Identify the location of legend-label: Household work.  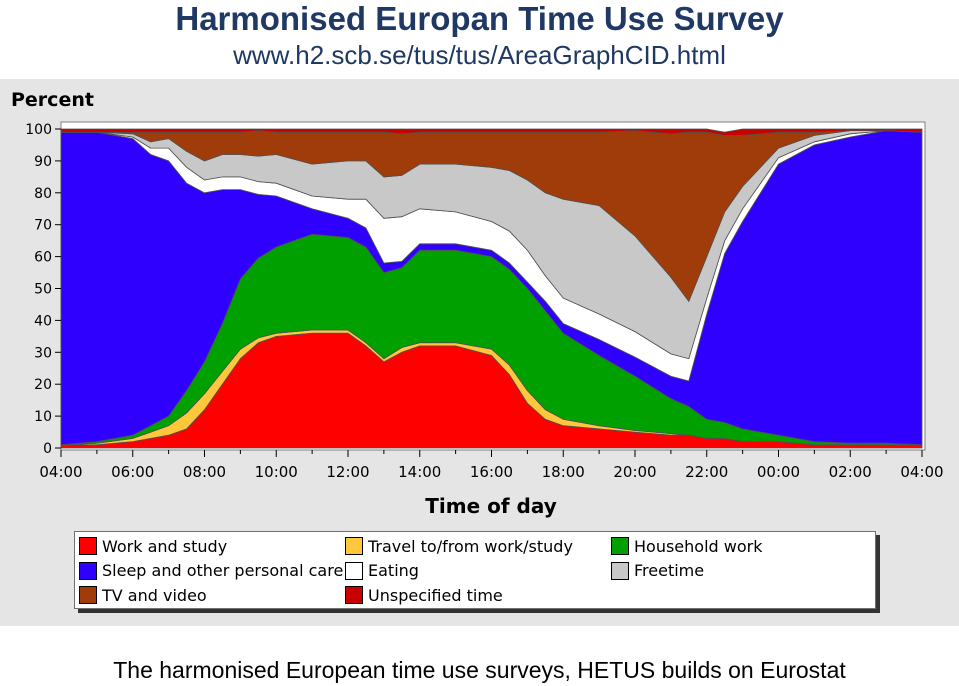
(698, 546).